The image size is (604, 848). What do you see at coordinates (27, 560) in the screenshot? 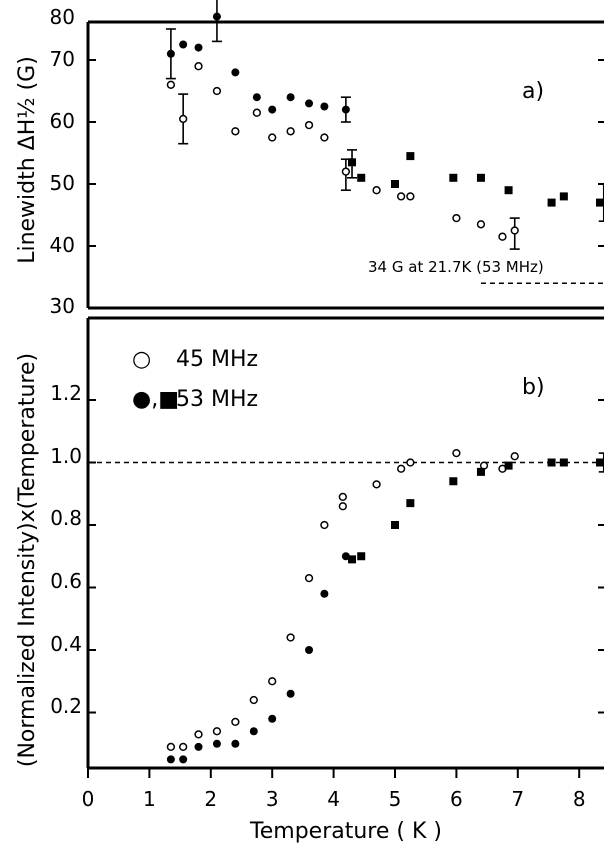
I see `panel-b-y-axis-title: (Normalized Intensity)x(Temperature)` at bounding box center [27, 560].